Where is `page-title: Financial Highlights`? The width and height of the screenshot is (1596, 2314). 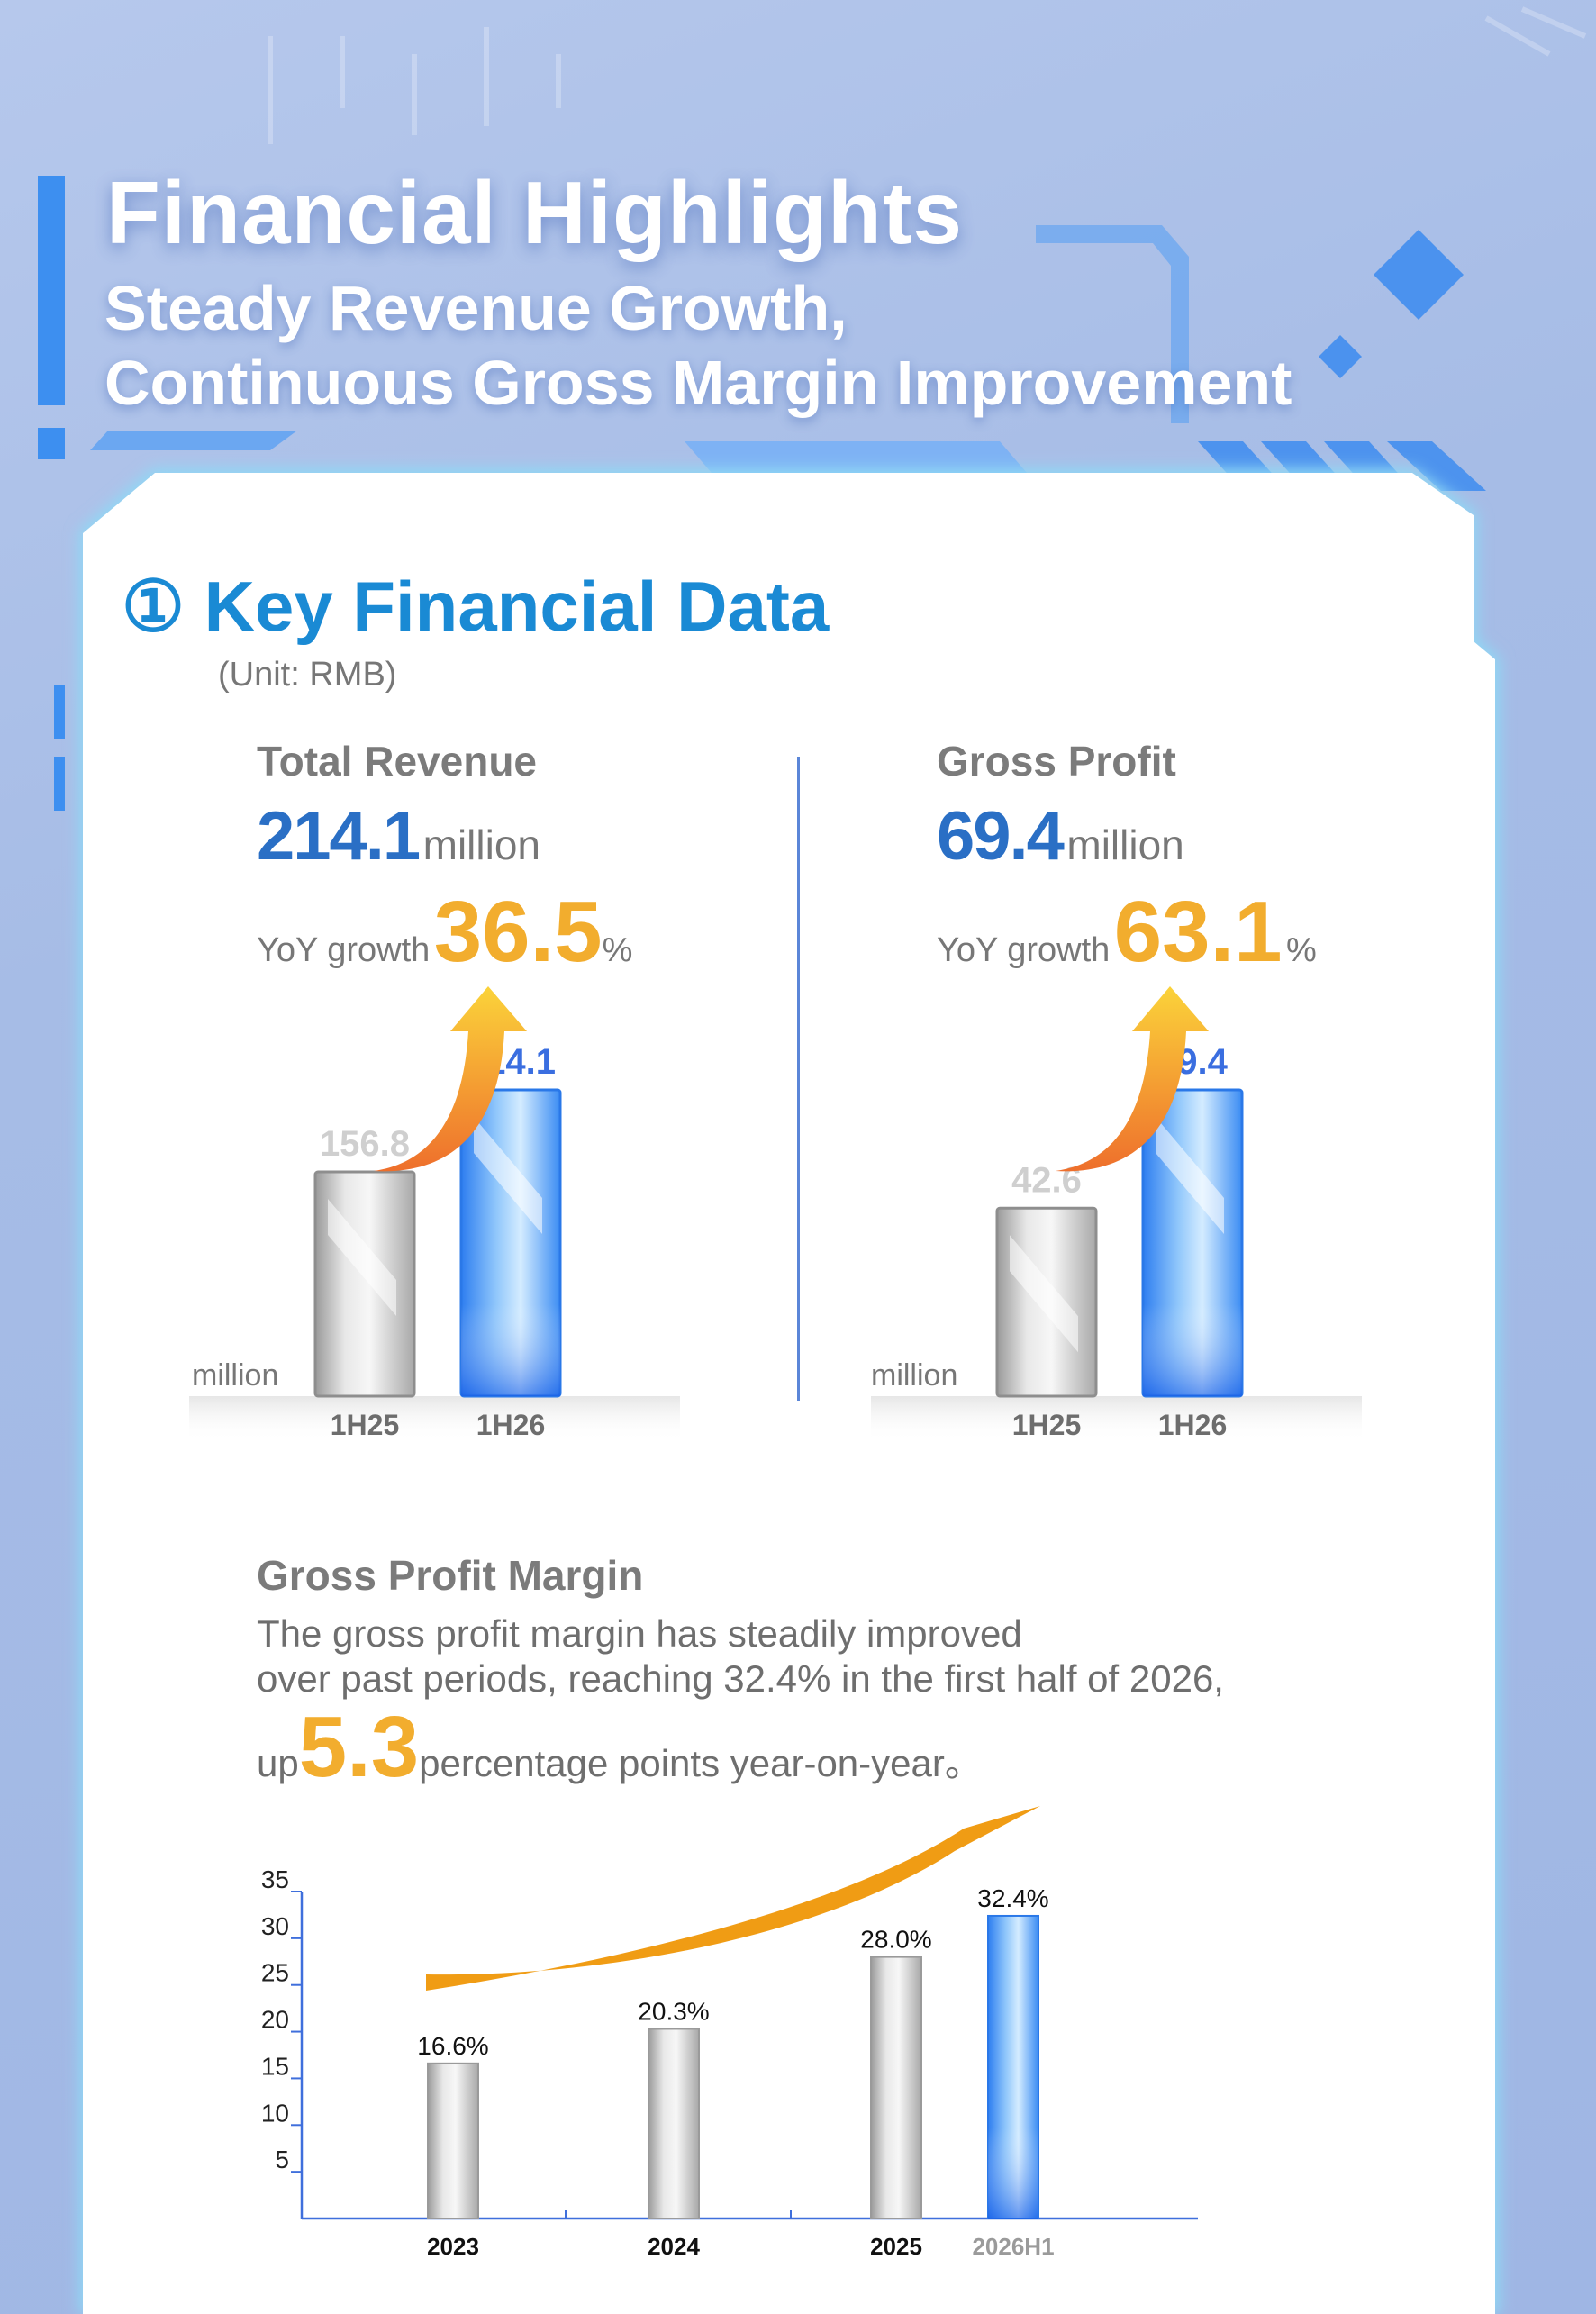 page-title: Financial Highlights is located at coordinates (535, 212).